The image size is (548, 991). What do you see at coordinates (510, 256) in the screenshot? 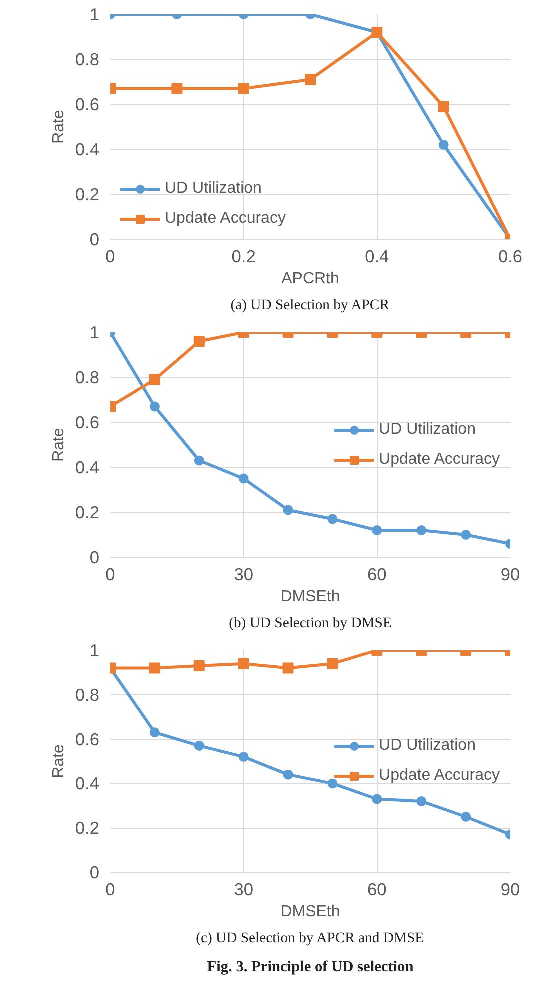
I see `x-tick-label: 0.6` at bounding box center [510, 256].